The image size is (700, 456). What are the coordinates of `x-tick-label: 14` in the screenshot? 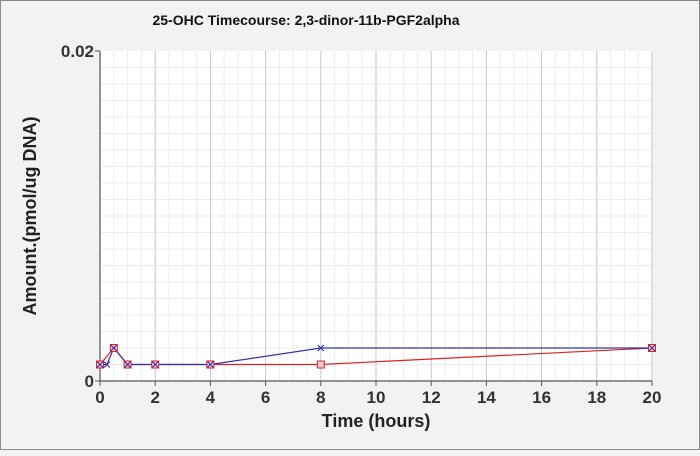 It's located at (486, 397).